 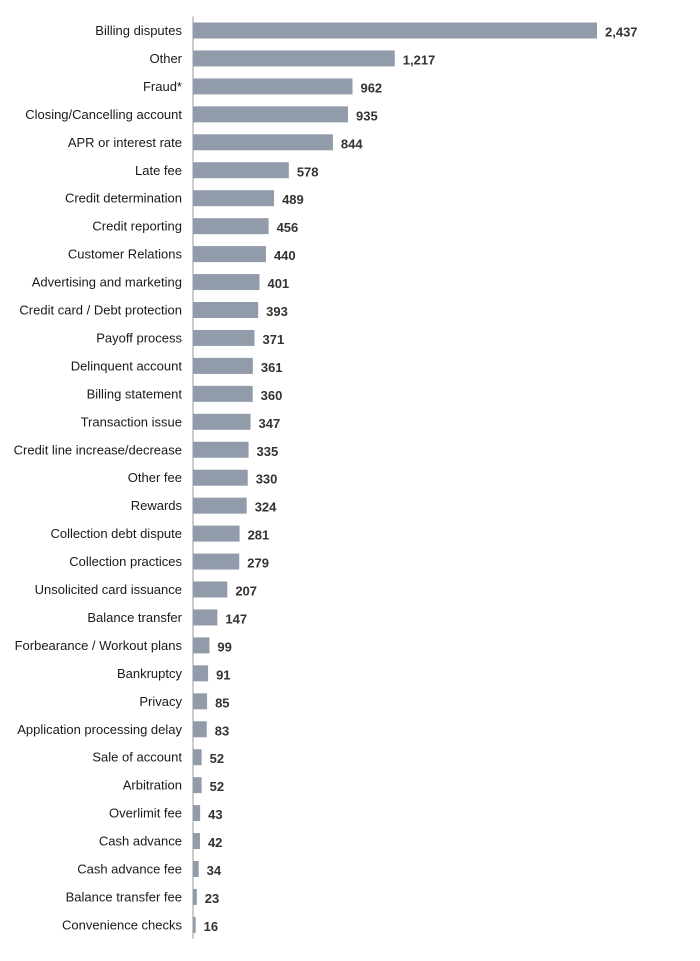 What do you see at coordinates (145, 813) in the screenshot?
I see `category-label: Overlimit fee` at bounding box center [145, 813].